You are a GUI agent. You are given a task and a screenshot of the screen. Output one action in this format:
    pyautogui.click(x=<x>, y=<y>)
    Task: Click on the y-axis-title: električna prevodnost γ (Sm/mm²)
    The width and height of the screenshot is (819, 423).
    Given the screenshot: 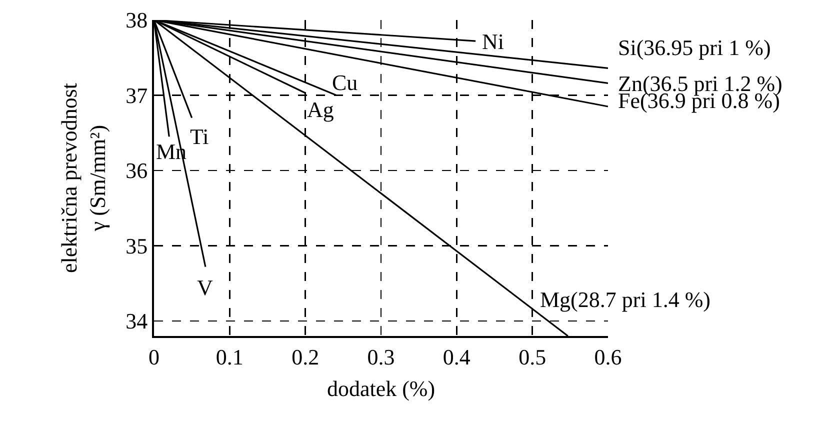 What is the action you would take?
    pyautogui.click(x=83, y=178)
    